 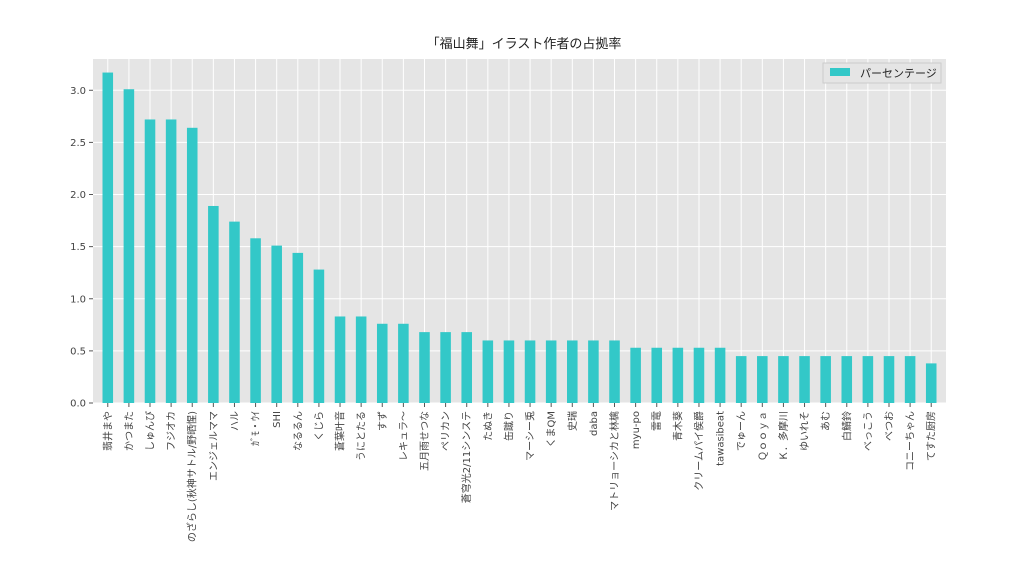 I want to click on x-tick-label: tawasibeat, so click(x=721, y=438).